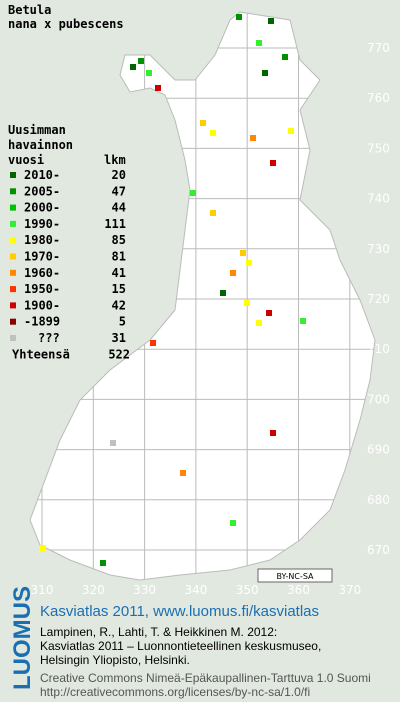 Image resolution: width=400 pixels, height=702 pixels. I want to click on license-badge, so click(295, 575).